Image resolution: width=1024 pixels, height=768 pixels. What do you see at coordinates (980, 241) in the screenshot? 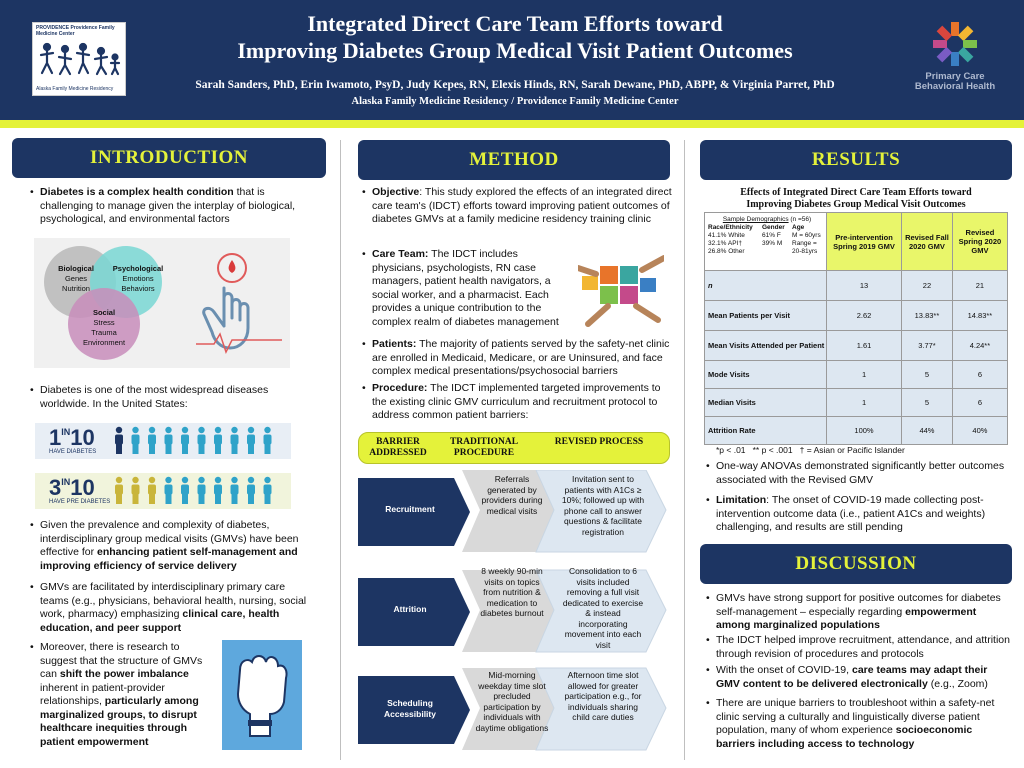
I see `col-revised-spring-2020: Revised Spring 2020 GMV` at bounding box center [980, 241].